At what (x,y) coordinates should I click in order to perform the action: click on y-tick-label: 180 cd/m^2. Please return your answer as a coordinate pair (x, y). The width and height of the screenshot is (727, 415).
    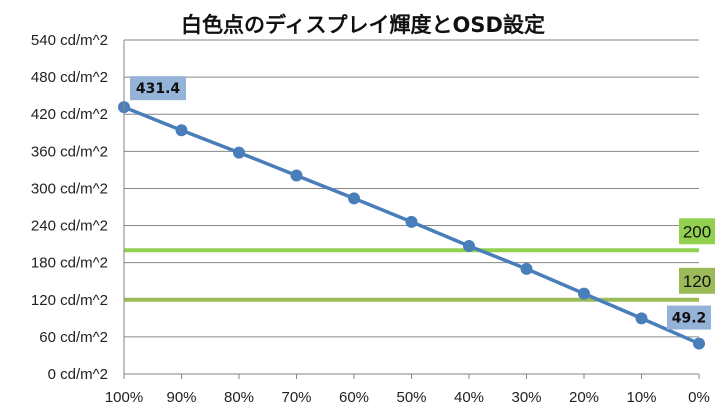
    Looking at the image, I should click on (69, 263).